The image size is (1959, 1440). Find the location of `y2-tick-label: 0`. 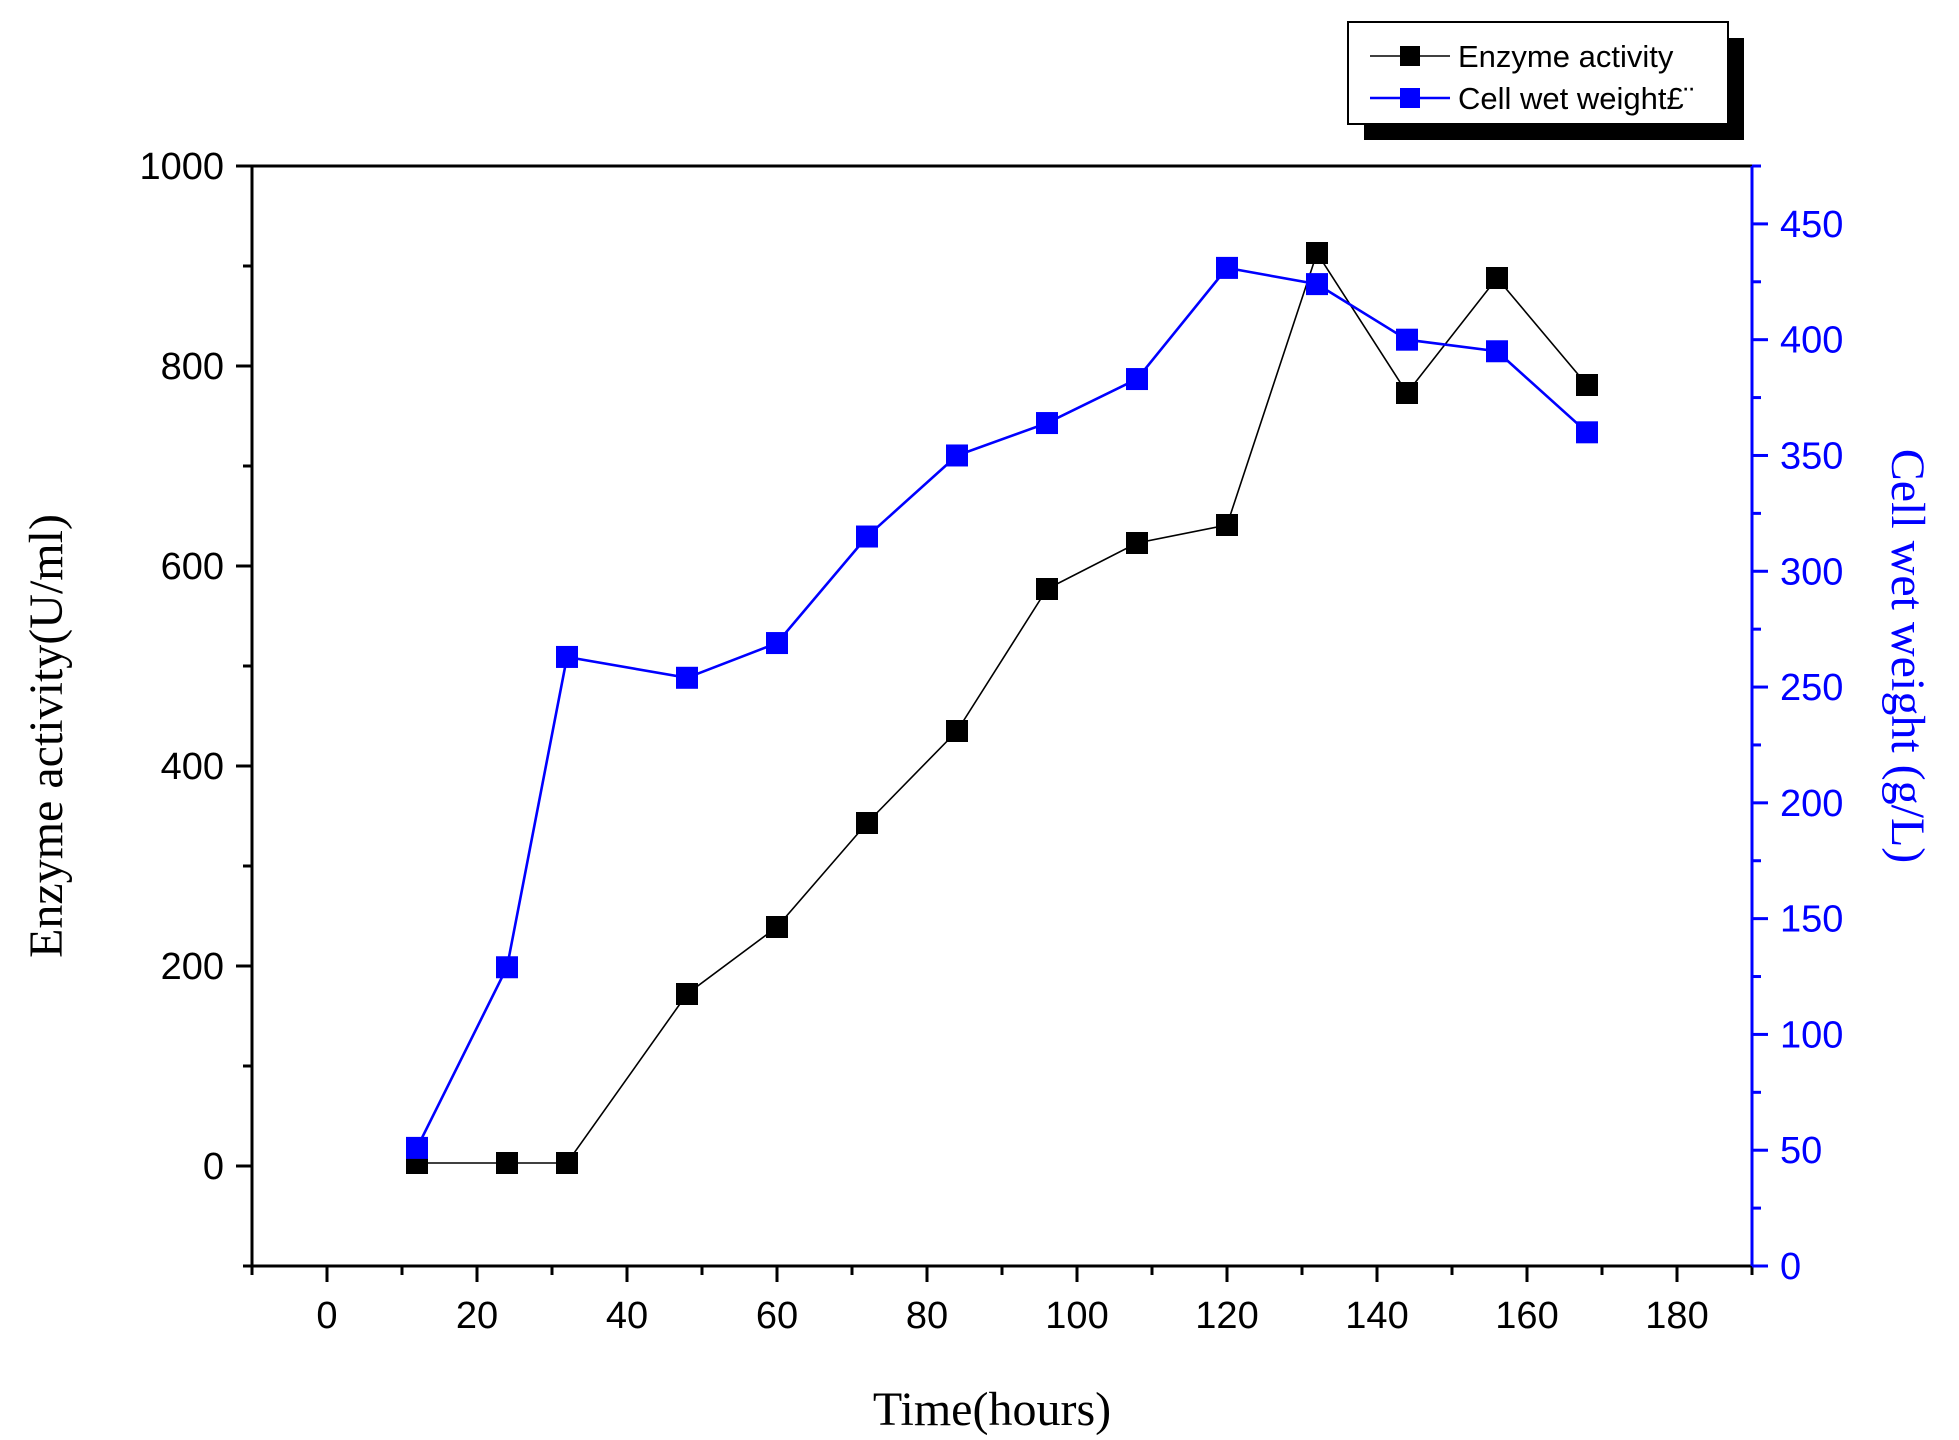

y2-tick-label: 0 is located at coordinates (1790, 1267).